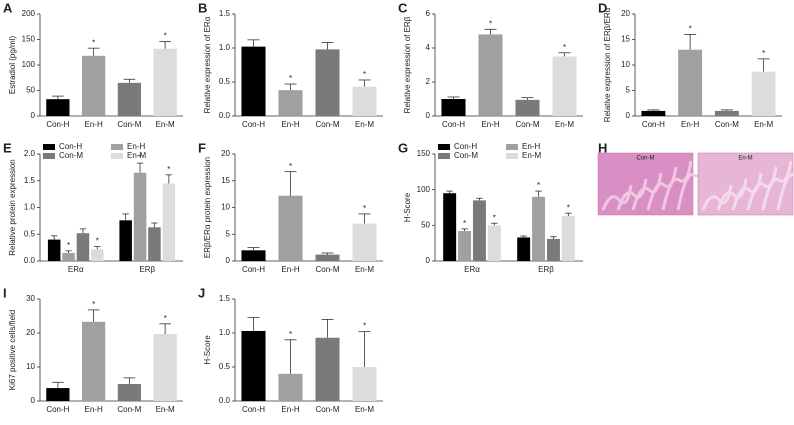 The width and height of the screenshot is (794, 425). Describe the element at coordinates (625, 39) in the screenshot. I see `y-tick-label: 15` at that location.